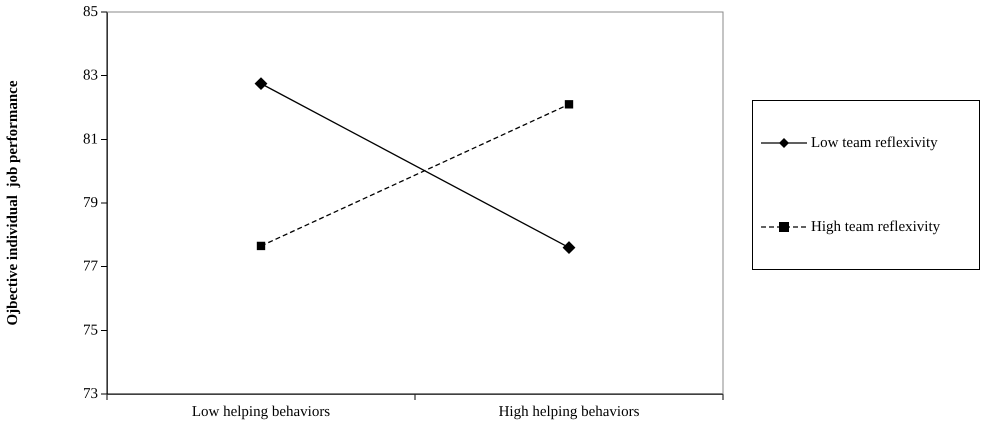  Describe the element at coordinates (90, 266) in the screenshot. I see `y-tick-label: 77` at that location.